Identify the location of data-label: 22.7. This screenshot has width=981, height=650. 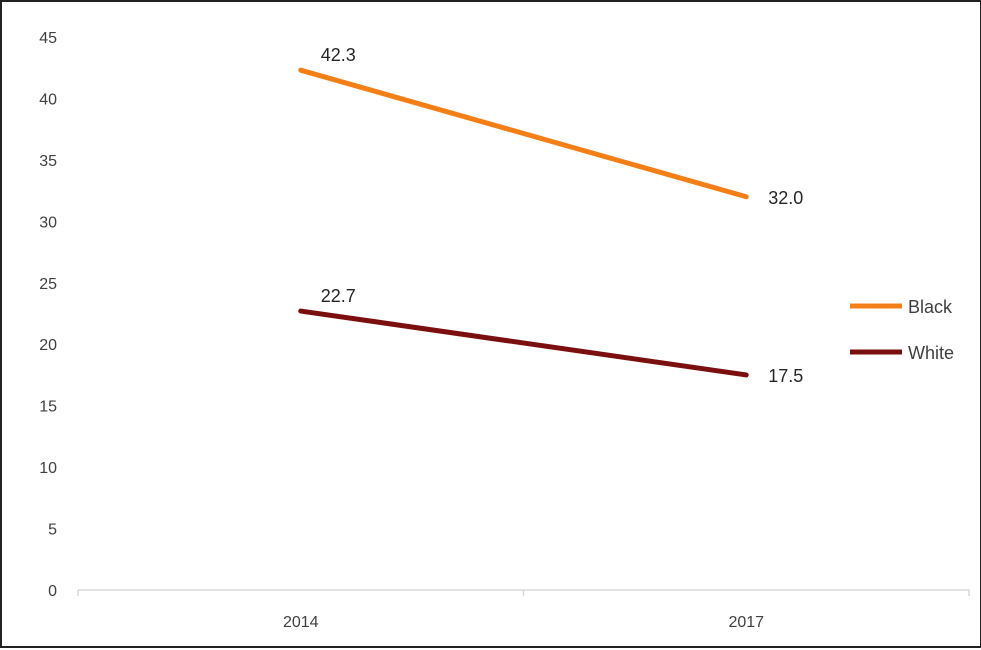
(338, 296).